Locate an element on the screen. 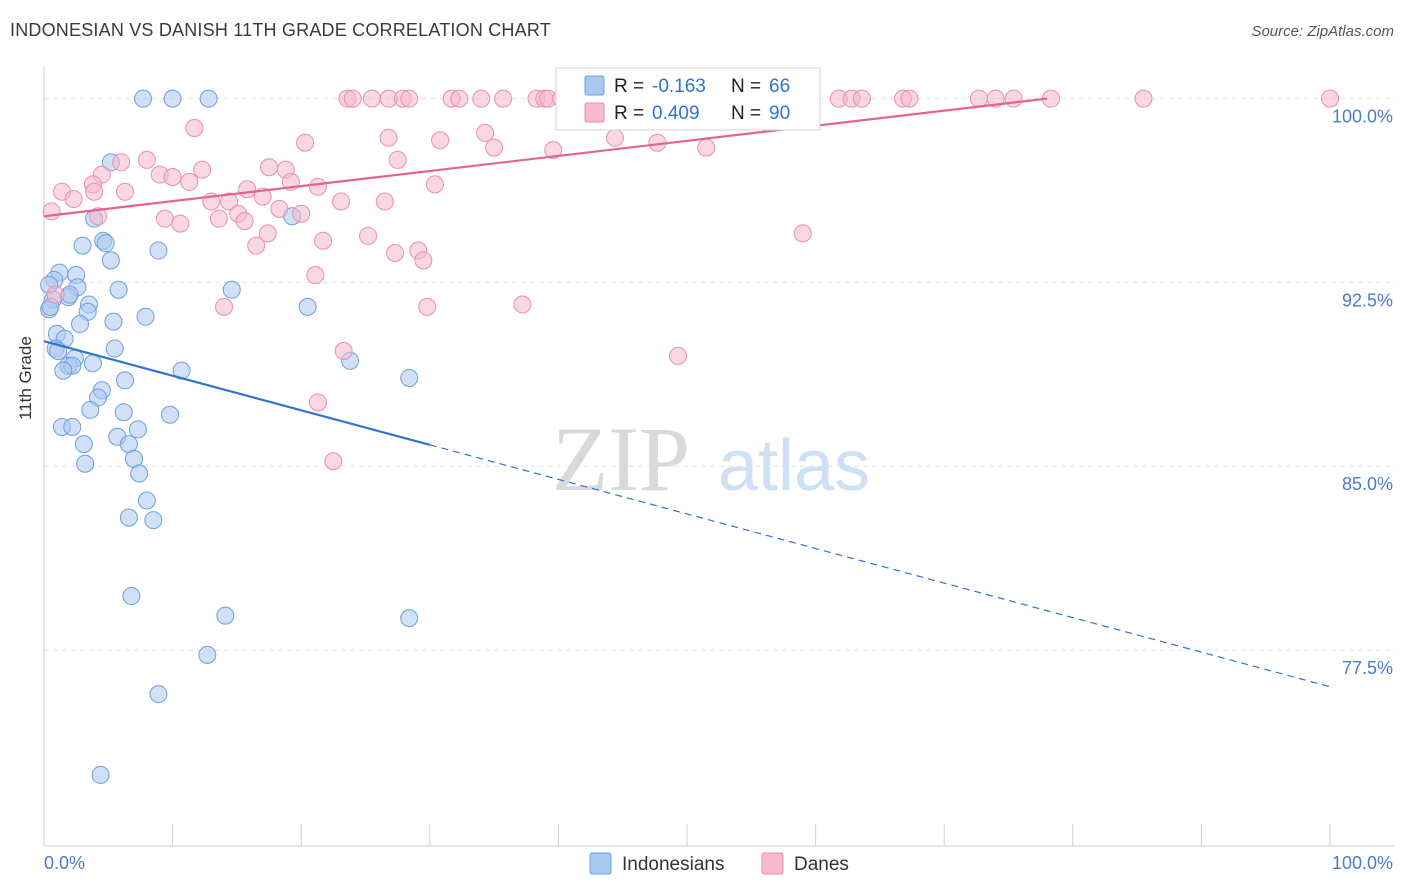 The image size is (1406, 892). indonesians-swatch is located at coordinates (594, 85).